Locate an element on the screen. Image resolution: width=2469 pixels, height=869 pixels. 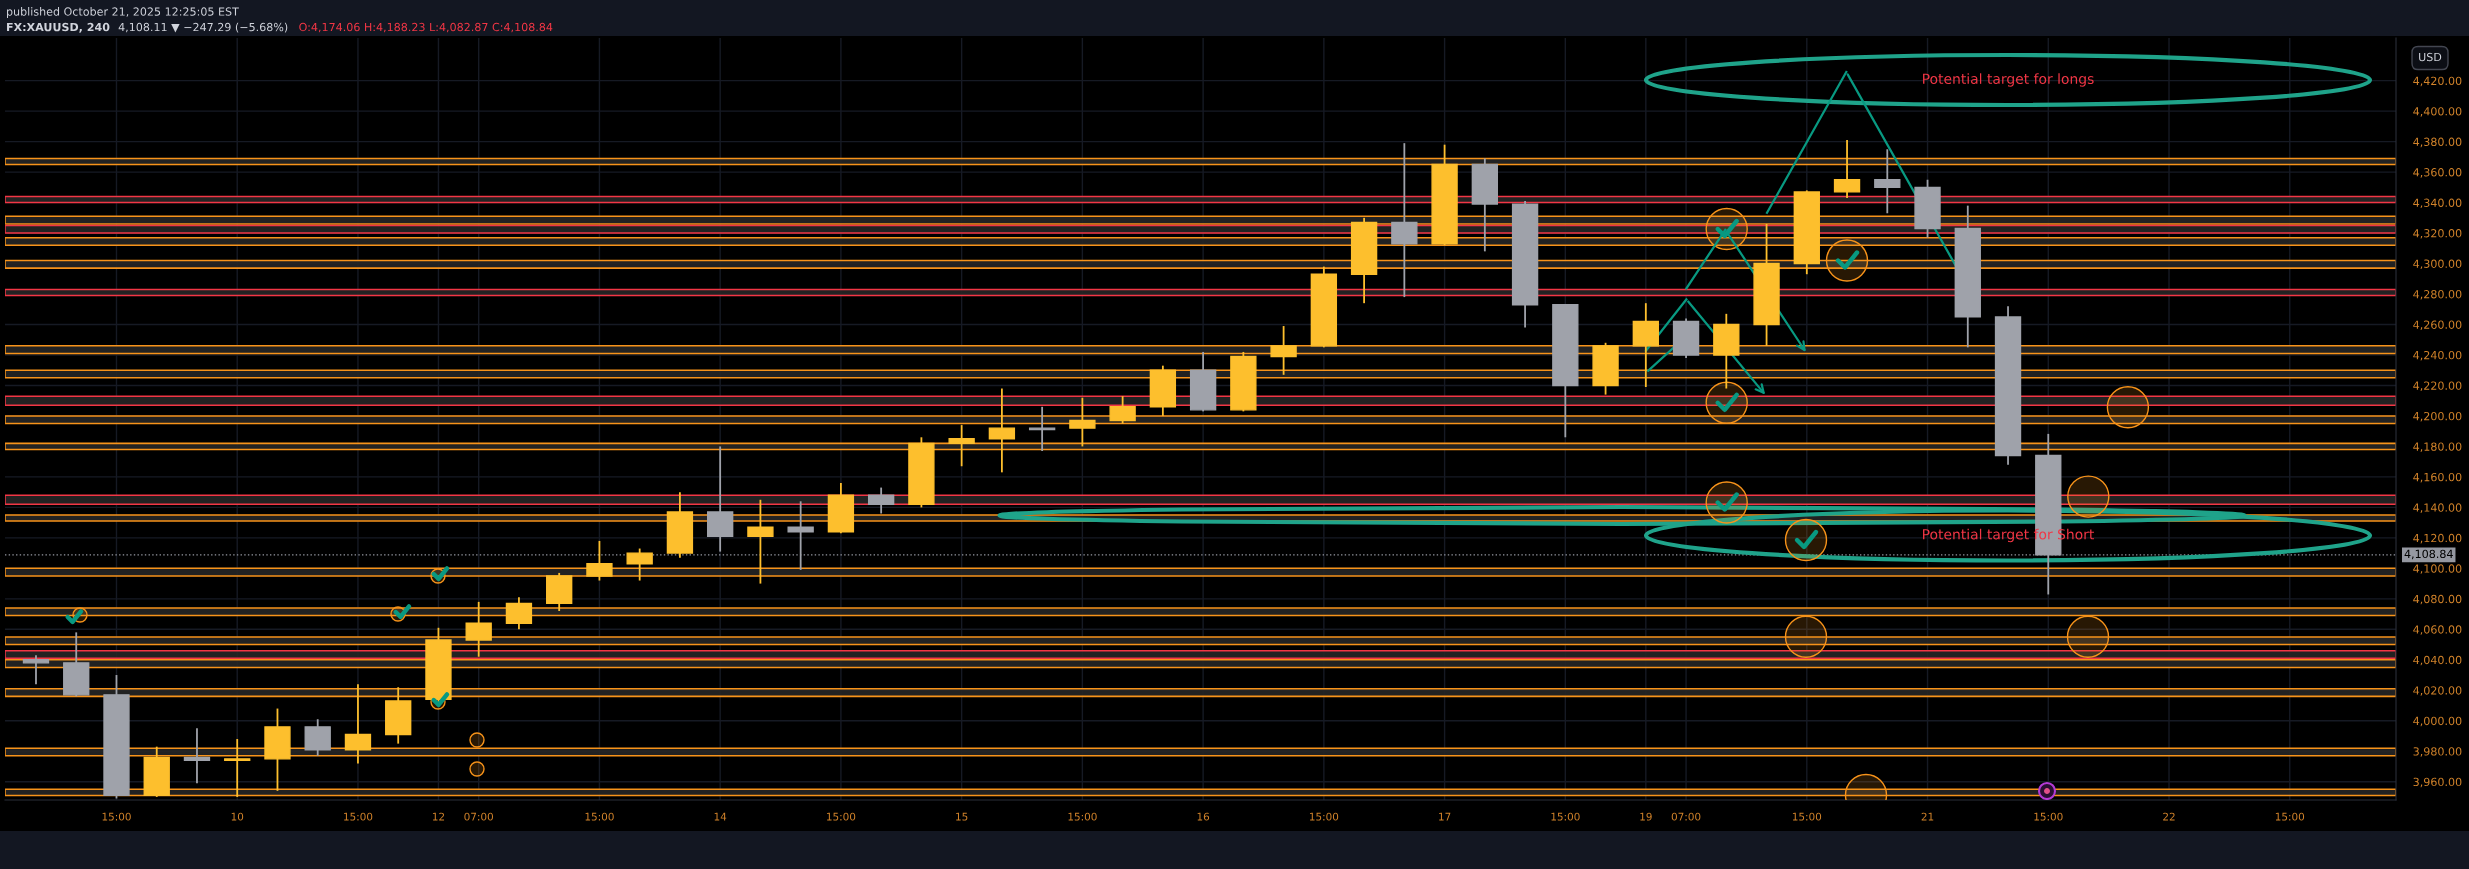
y-tick-label: 4,380.00 is located at coordinates (2437, 142).